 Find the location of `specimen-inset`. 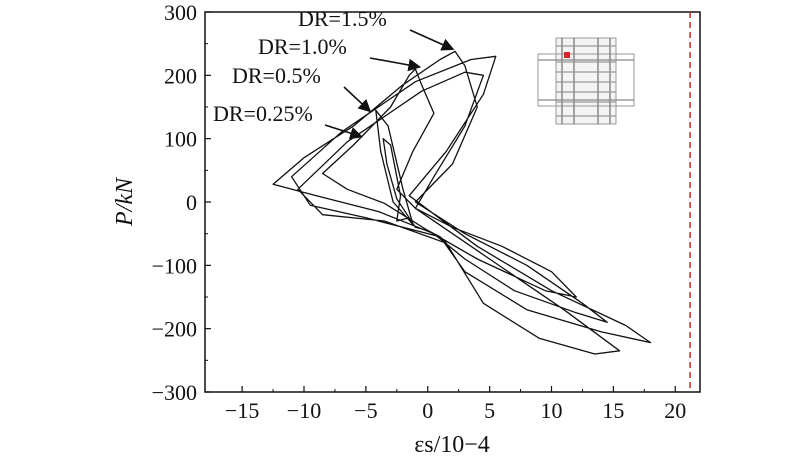

specimen-inset is located at coordinates (586, 81).